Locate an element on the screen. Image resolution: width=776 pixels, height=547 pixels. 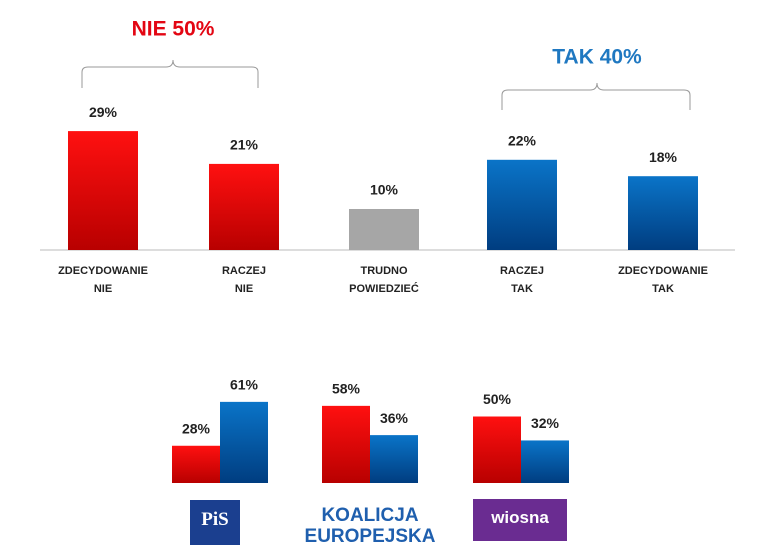
category-label: ZDECYDOWANIE TAK is located at coordinates (663, 280).